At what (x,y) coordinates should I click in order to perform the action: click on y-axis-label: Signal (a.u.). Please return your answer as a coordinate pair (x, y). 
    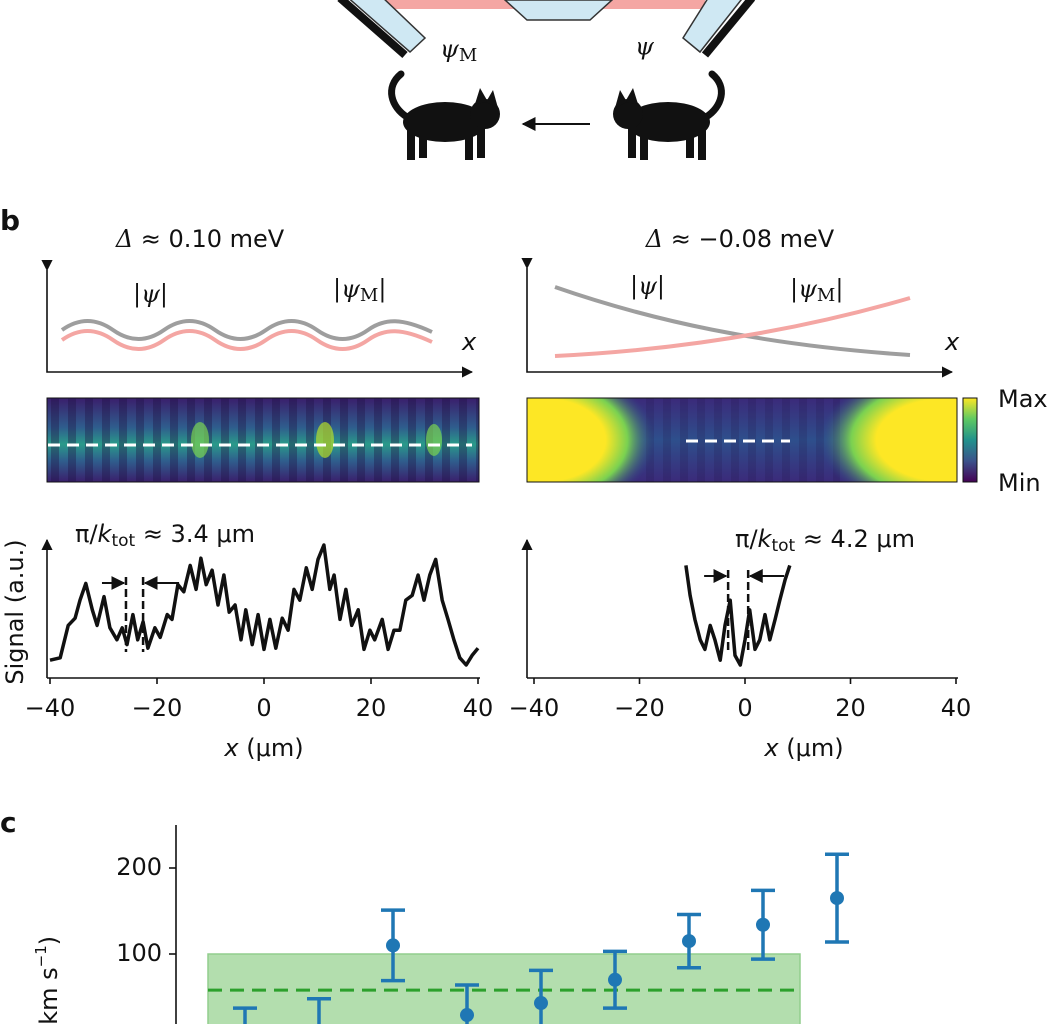
    Looking at the image, I should click on (15, 611).